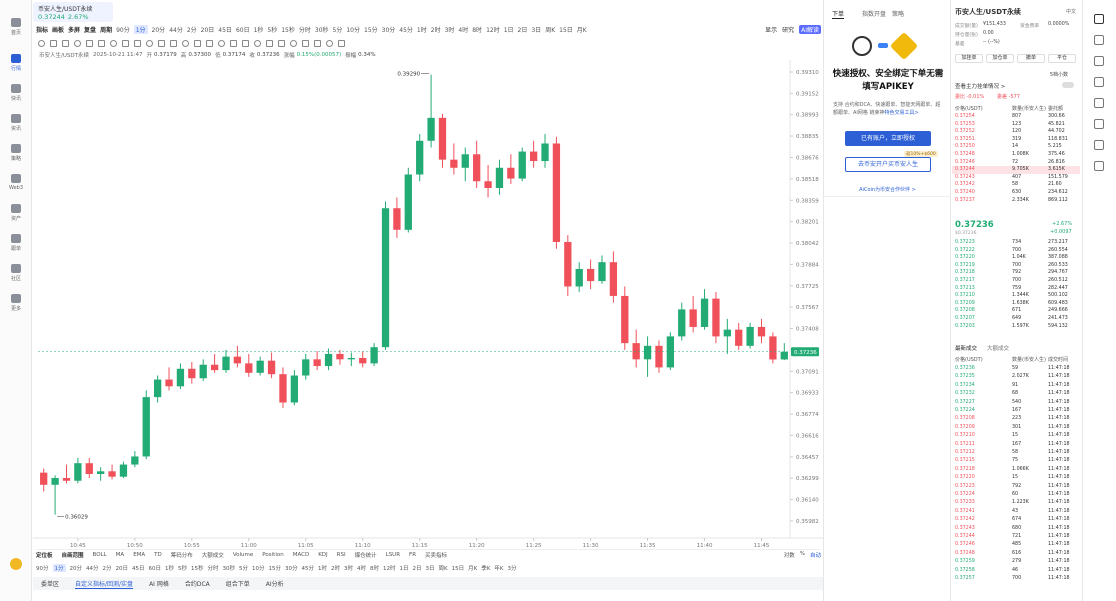  Describe the element at coordinates (508, 30) in the screenshot. I see `interval-button: 1日` at that location.